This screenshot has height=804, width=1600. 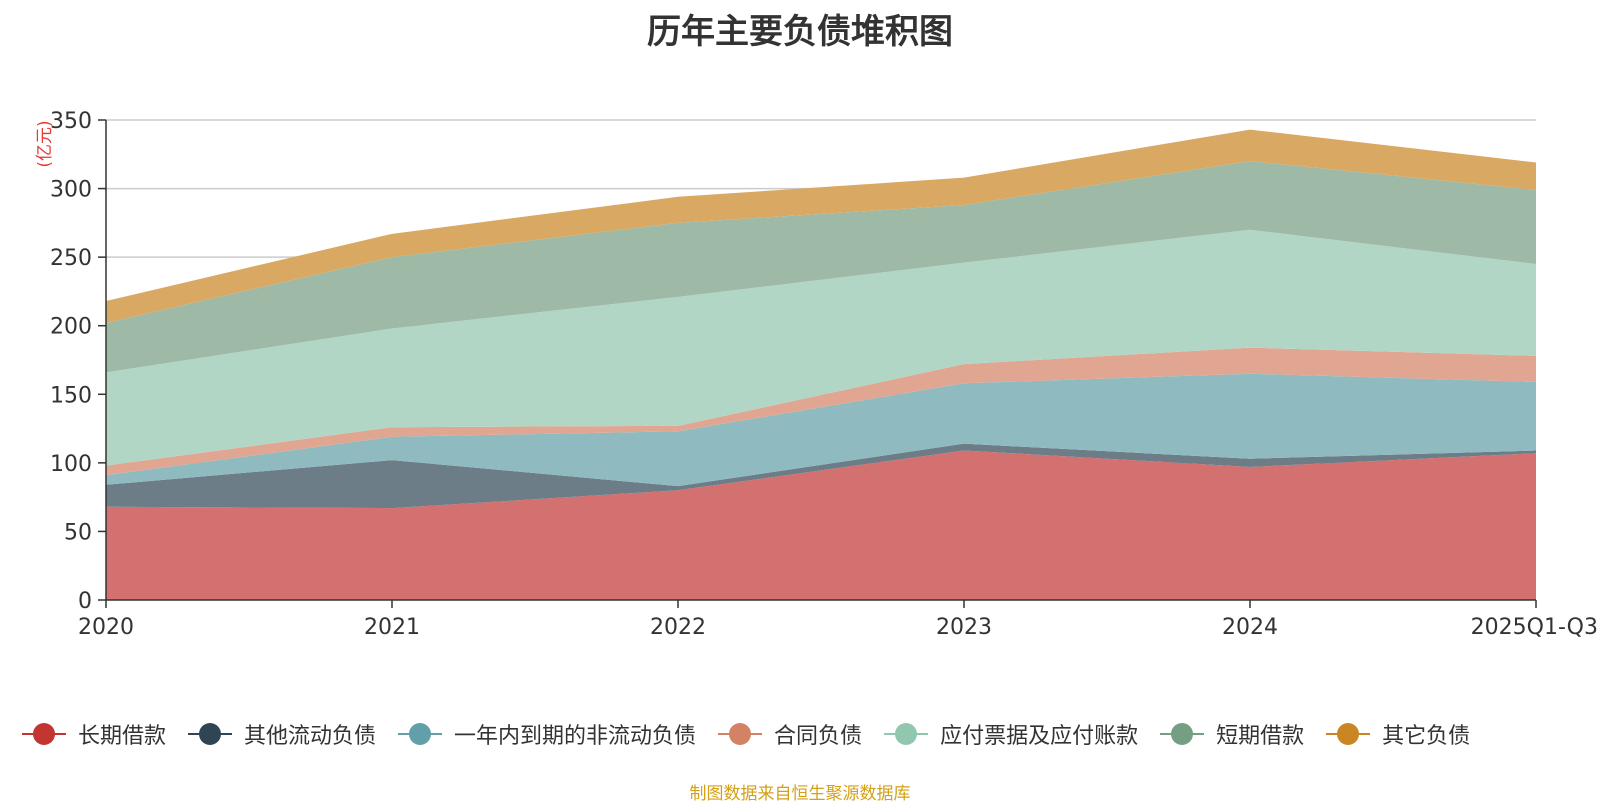 What do you see at coordinates (71, 258) in the screenshot?
I see `y-axis-tick-label: 250` at bounding box center [71, 258].